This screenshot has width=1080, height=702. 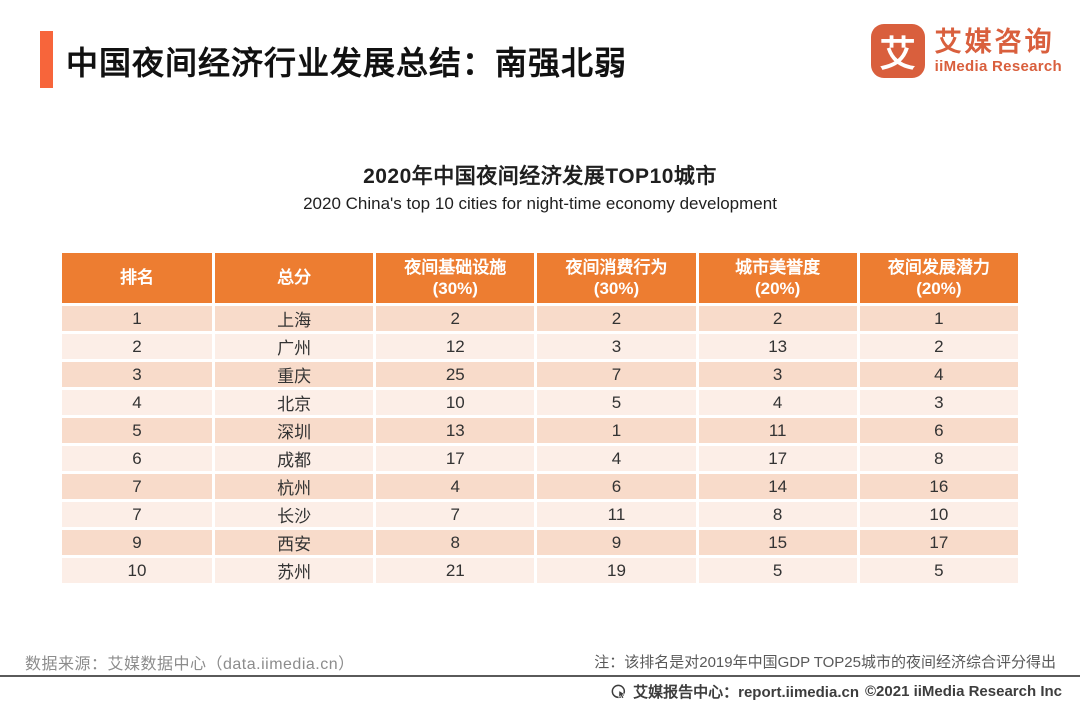 What do you see at coordinates (347, 63) in the screenshot?
I see `page-title: 中国夜间经济行业发展总结：南强北弱` at bounding box center [347, 63].